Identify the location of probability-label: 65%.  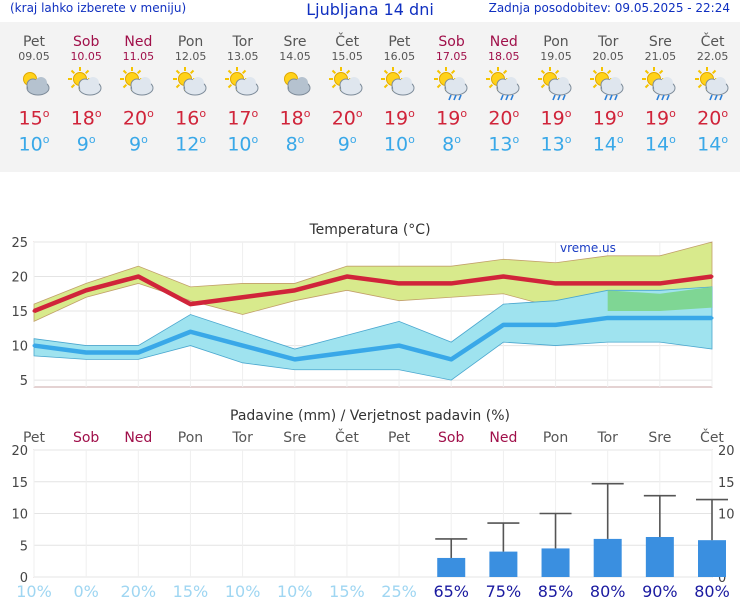
(451, 591).